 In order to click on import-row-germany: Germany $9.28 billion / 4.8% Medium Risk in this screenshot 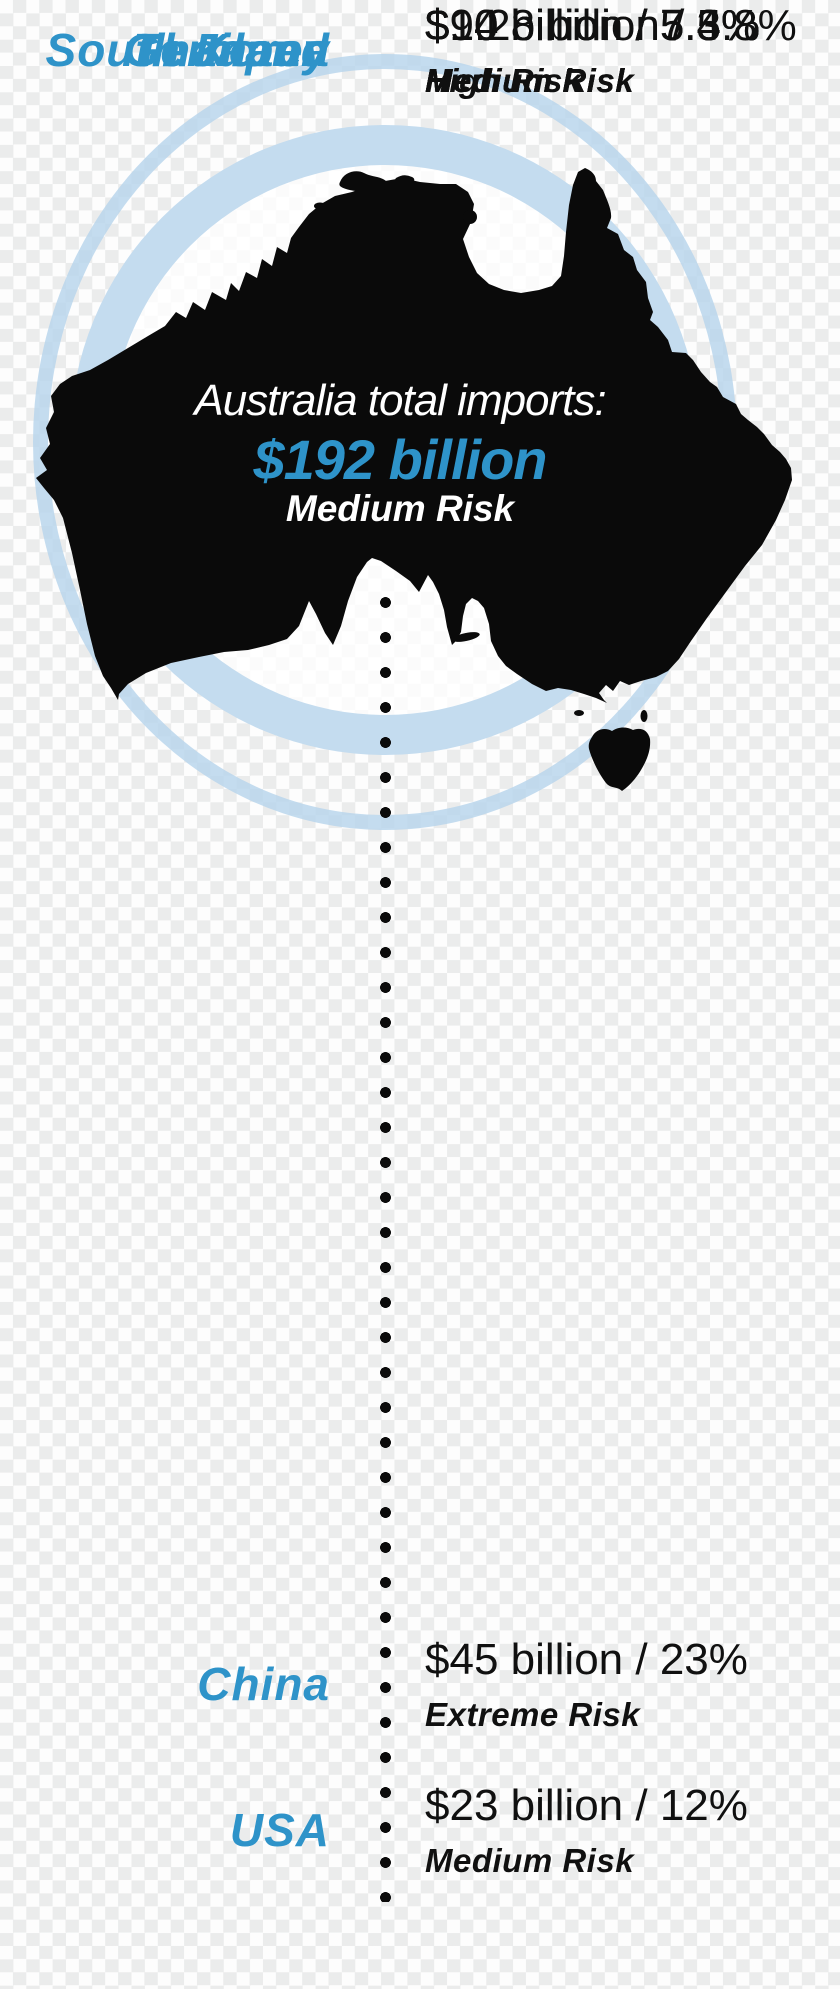, I will do `click(420, 60)`.